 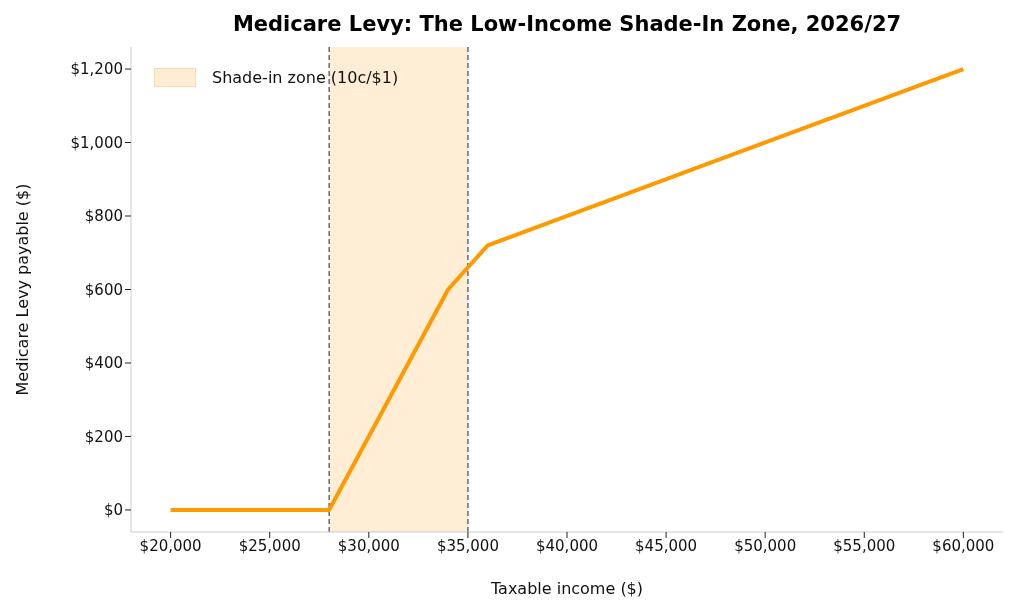 What do you see at coordinates (113, 510) in the screenshot?
I see `y-tick-label: $0` at bounding box center [113, 510].